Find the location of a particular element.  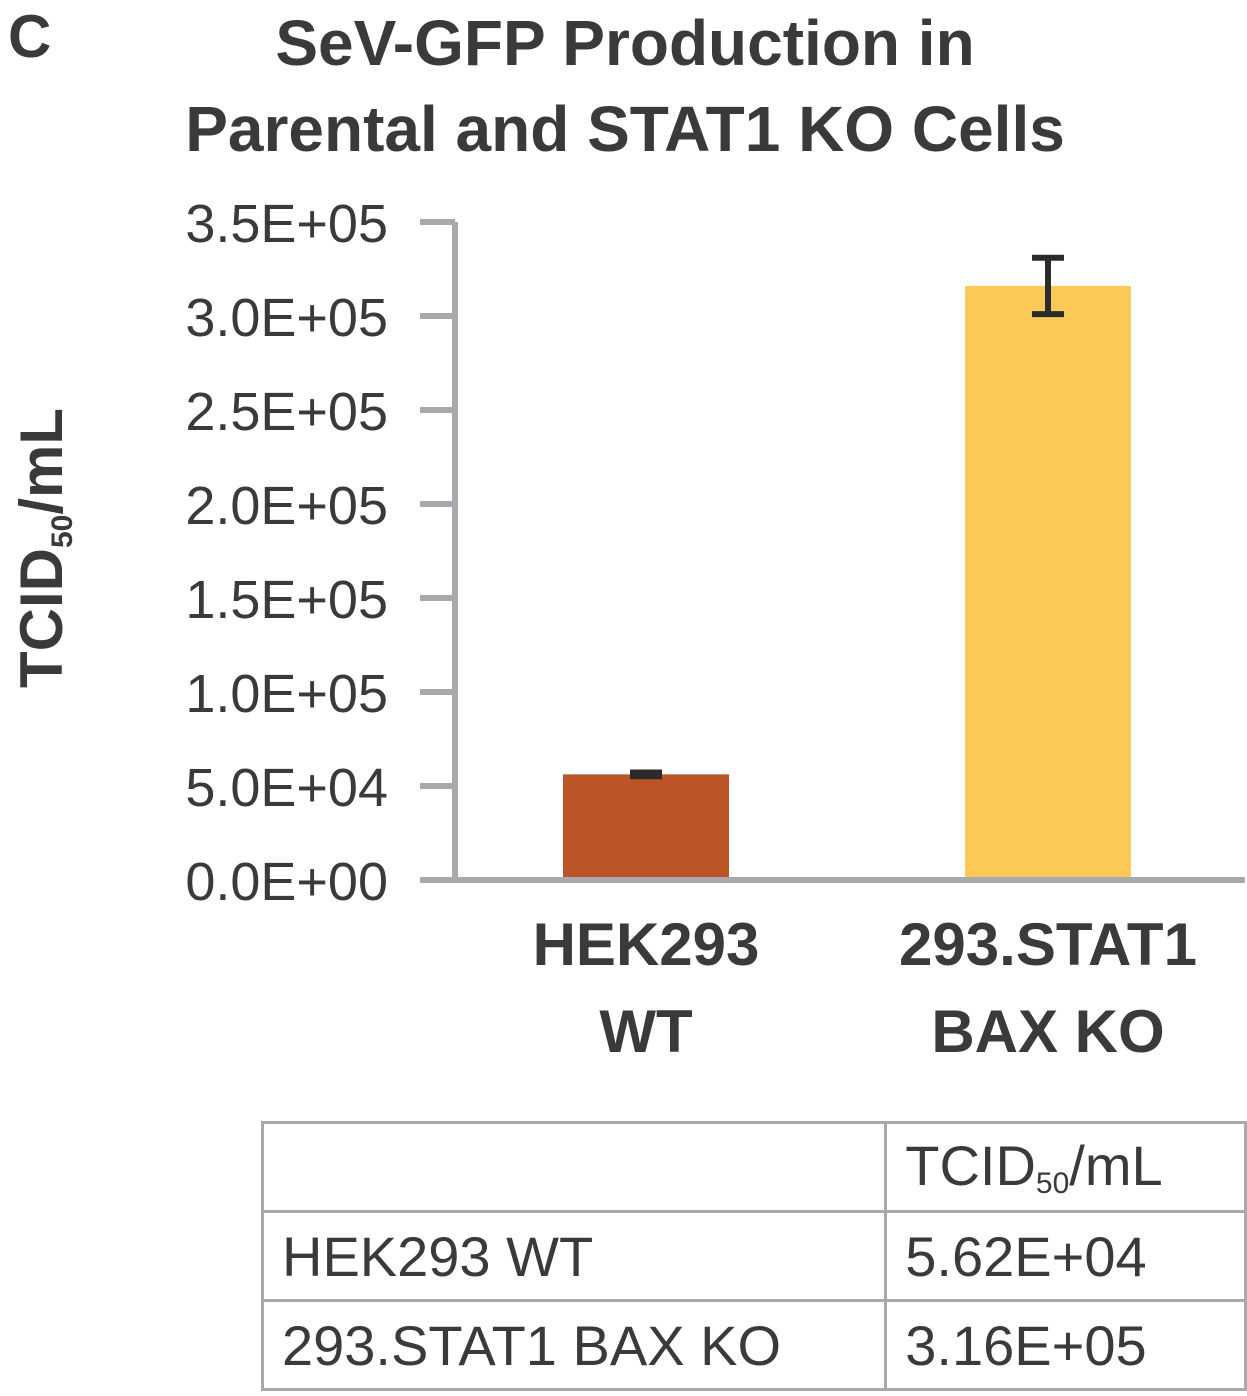

y-tick-label: 2.5E+05 is located at coordinates (286, 412).